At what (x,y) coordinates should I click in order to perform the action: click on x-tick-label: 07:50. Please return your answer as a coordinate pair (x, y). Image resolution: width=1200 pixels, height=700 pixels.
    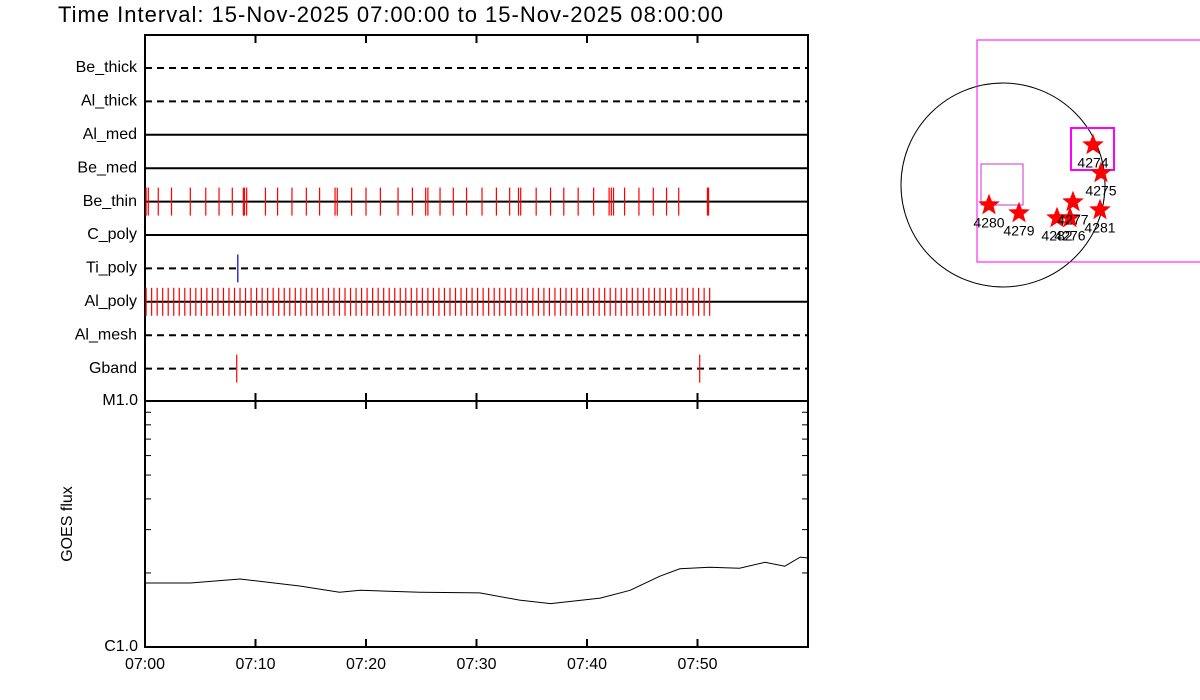
    Looking at the image, I should click on (697, 664).